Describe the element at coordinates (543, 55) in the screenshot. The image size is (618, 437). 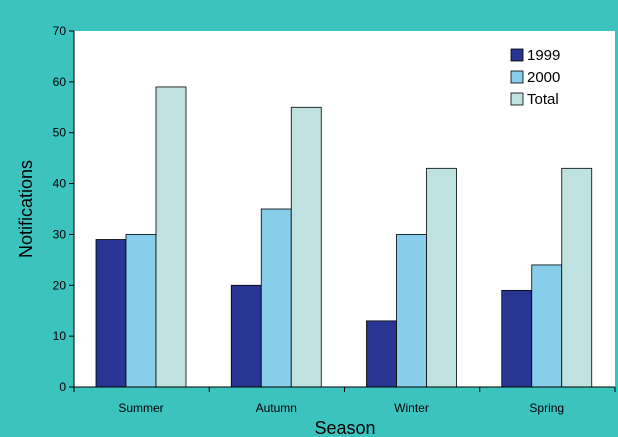
I see `legend-label-1999: 1999` at that location.